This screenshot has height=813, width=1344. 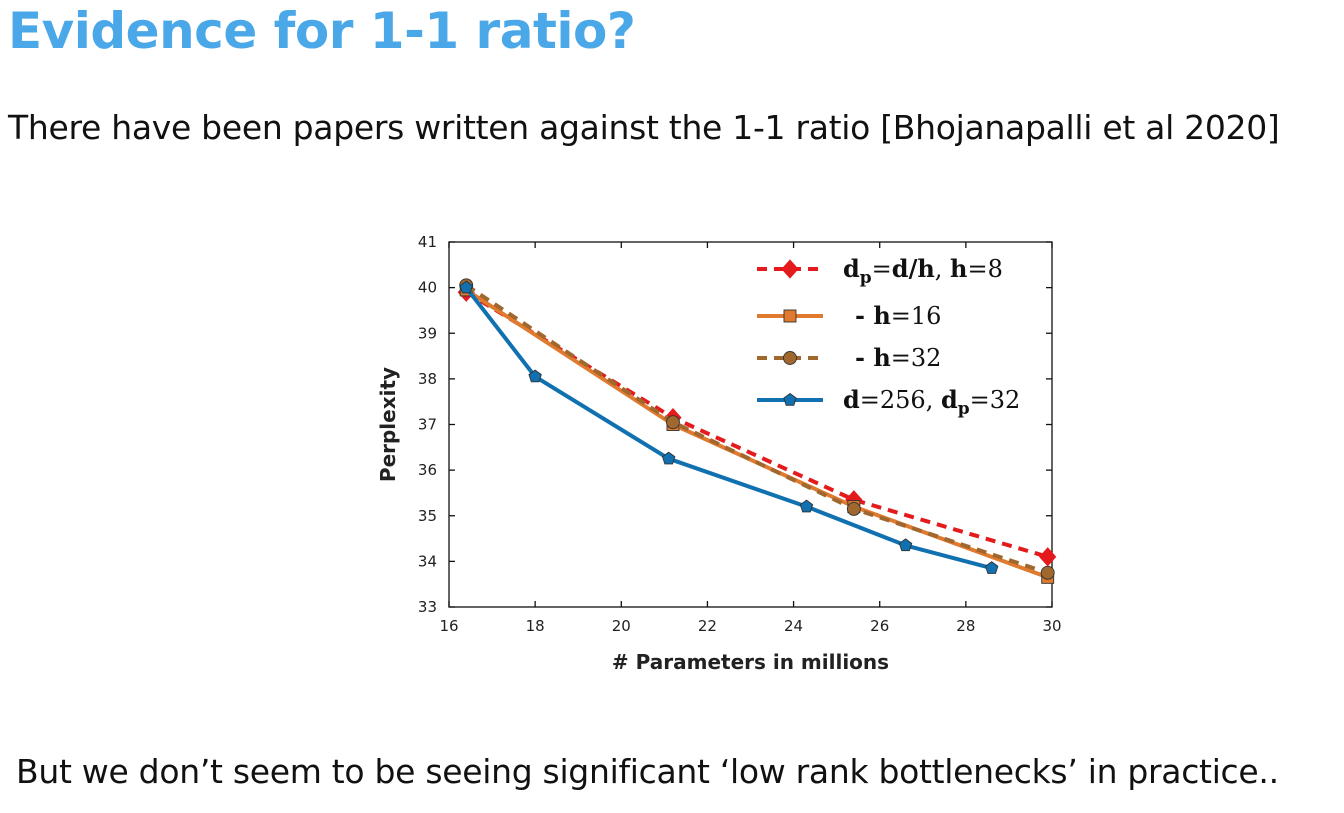 I want to click on legend: dp=d/h, h=8 - h=16 - h=32 d=256, dp=32, so click(x=888, y=336).